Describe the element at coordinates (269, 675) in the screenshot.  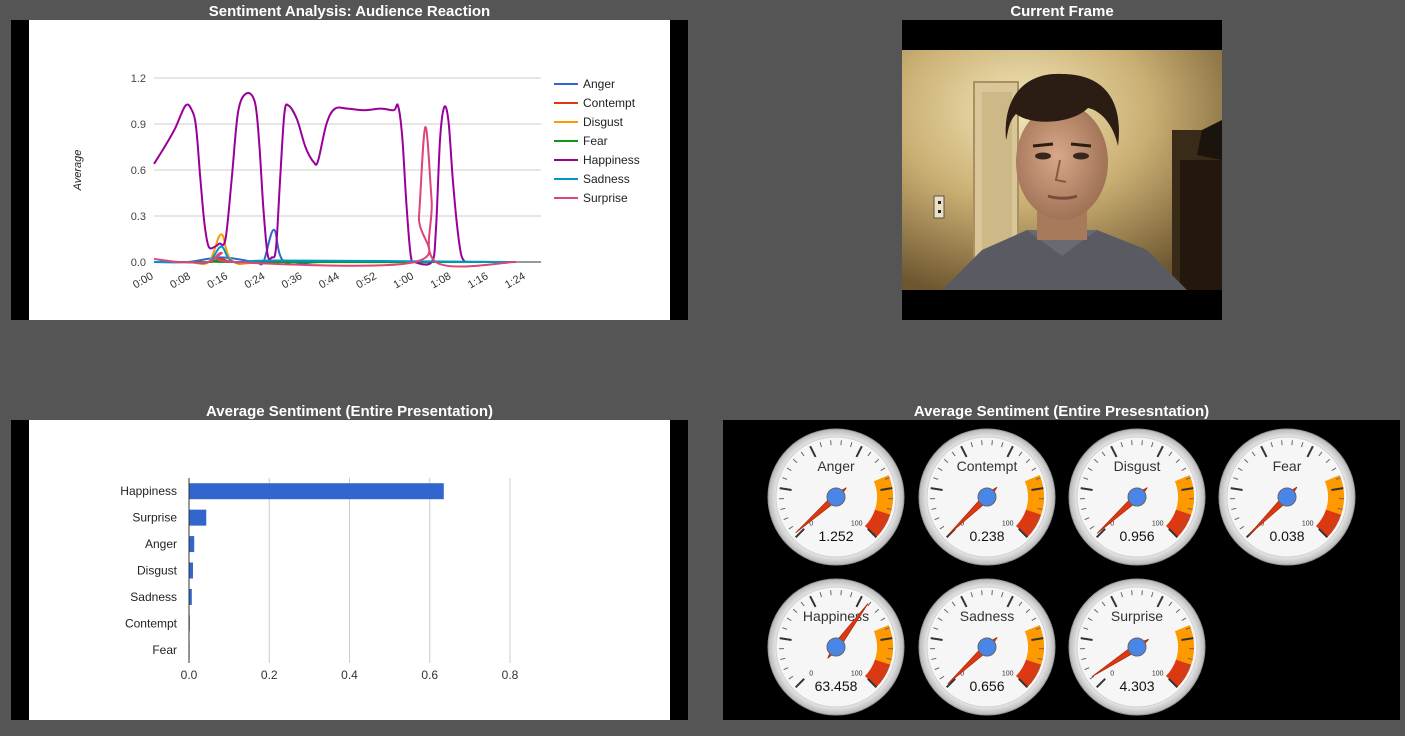
I see `x-tick-label: 0.2` at that location.